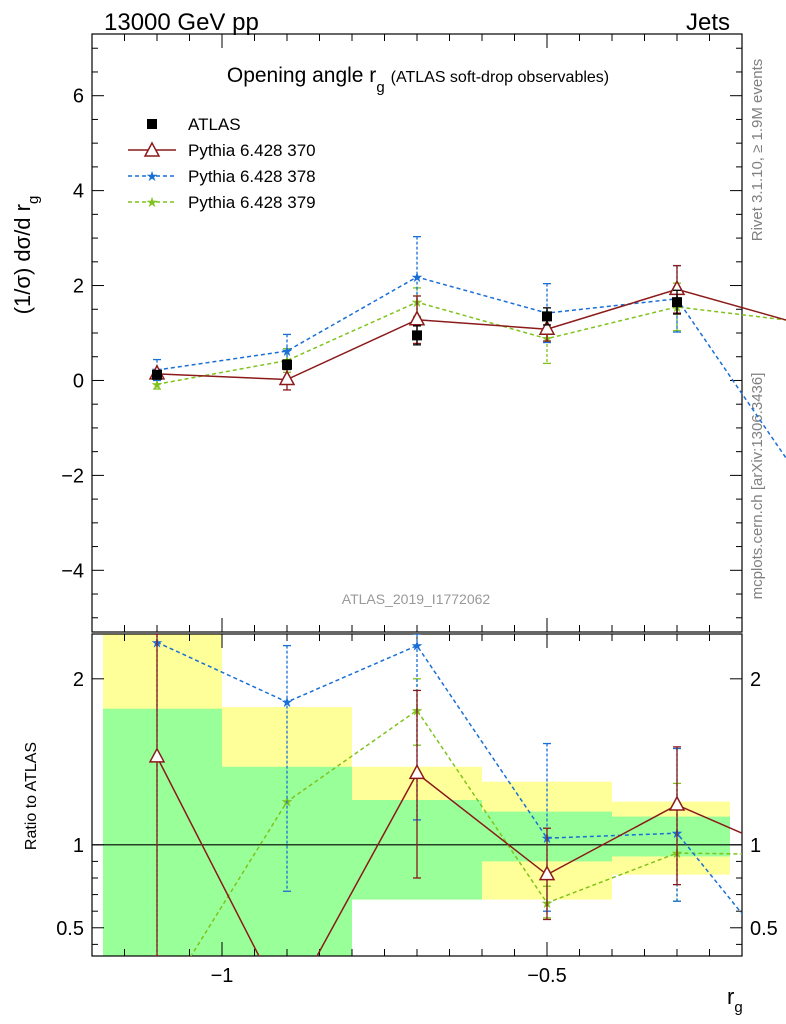  I want to click on main-y-axis-label: (1/σ) dσ/d rg, so click(26, 255).